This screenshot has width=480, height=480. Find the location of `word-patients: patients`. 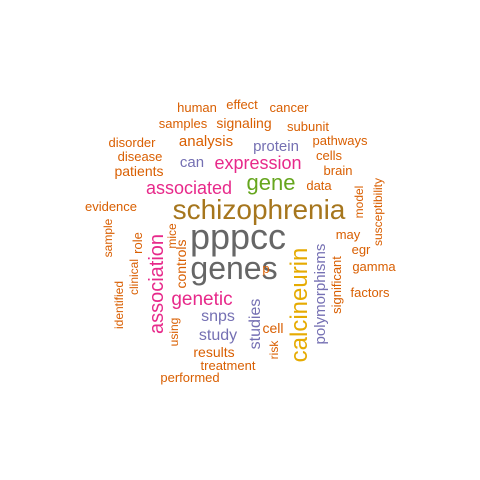

word-patients: patients is located at coordinates (138, 171).